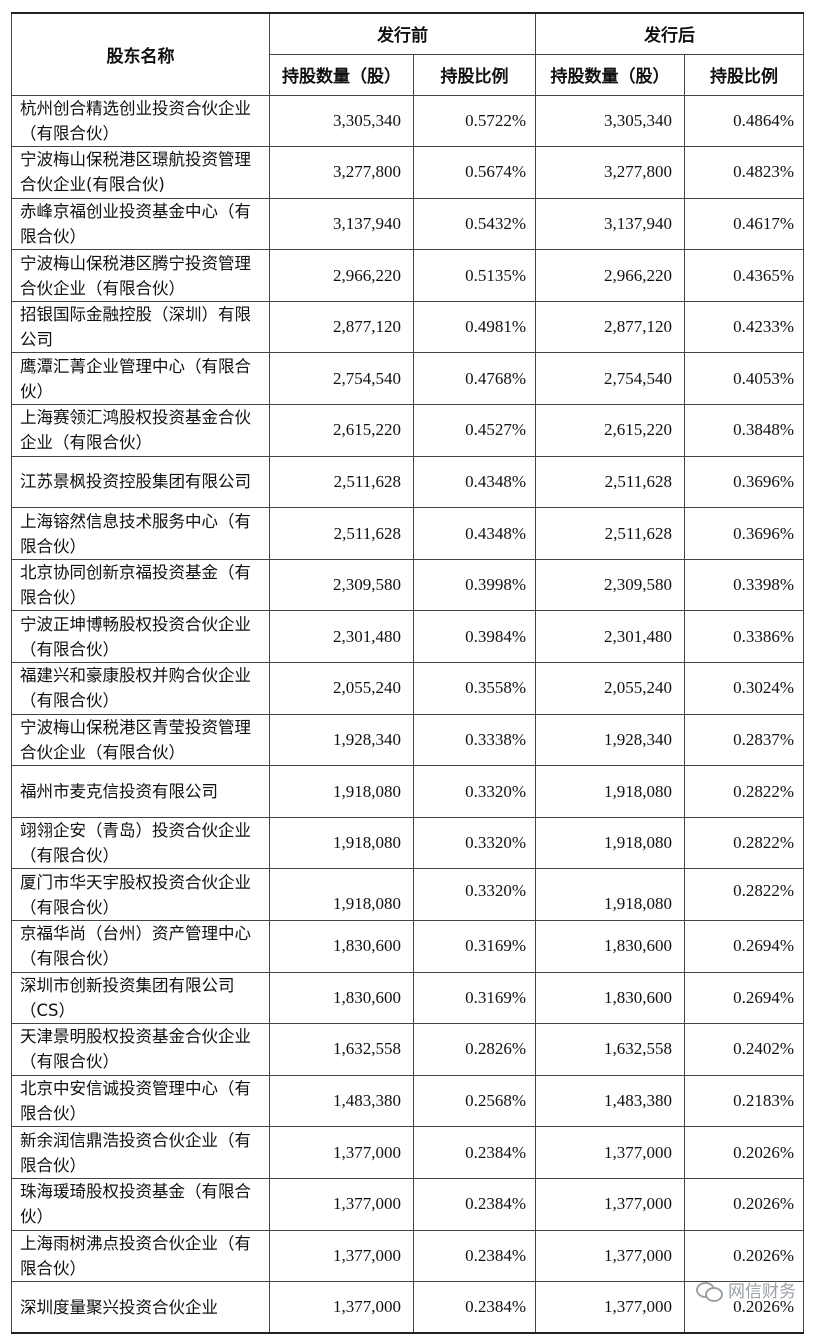 This screenshot has height=1334, width=814. What do you see at coordinates (744, 327) in the screenshot?
I see `ratio-after-cell: 0.4233%` at bounding box center [744, 327].